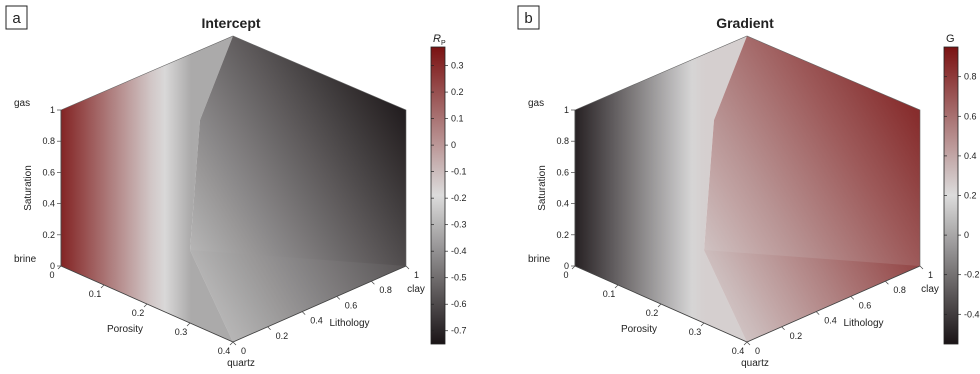 This screenshot has height=374, width=980. I want to click on colorbar-tick-label: -0.1, so click(459, 172).